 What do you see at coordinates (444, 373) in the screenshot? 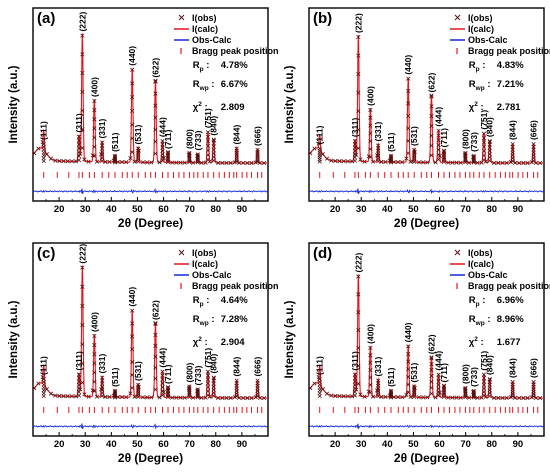
I see `peak-label: (711)` at bounding box center [444, 373].